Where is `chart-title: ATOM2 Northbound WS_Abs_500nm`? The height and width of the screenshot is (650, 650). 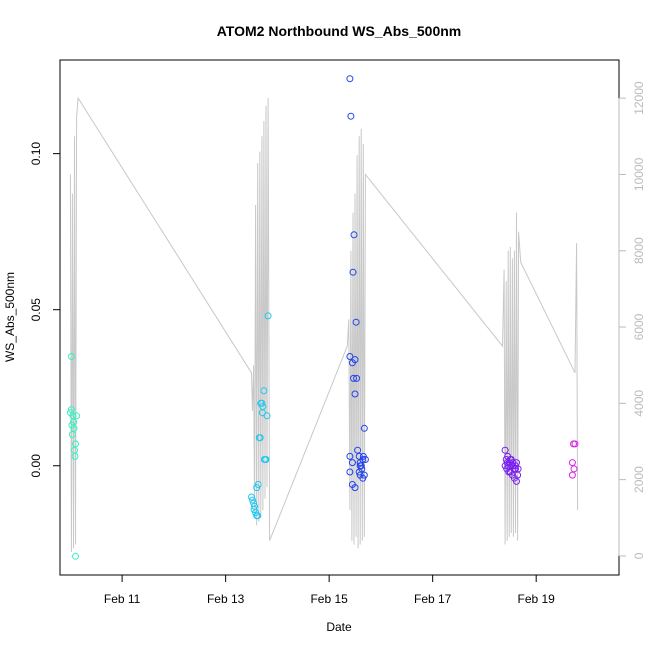
chart-title: ATOM2 Northbound WS_Abs_500nm is located at coordinates (339, 31).